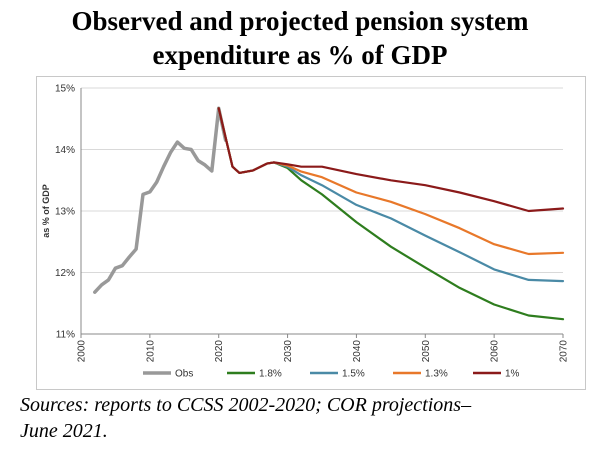  I want to click on x-tick-label: 2000, so click(82, 351).